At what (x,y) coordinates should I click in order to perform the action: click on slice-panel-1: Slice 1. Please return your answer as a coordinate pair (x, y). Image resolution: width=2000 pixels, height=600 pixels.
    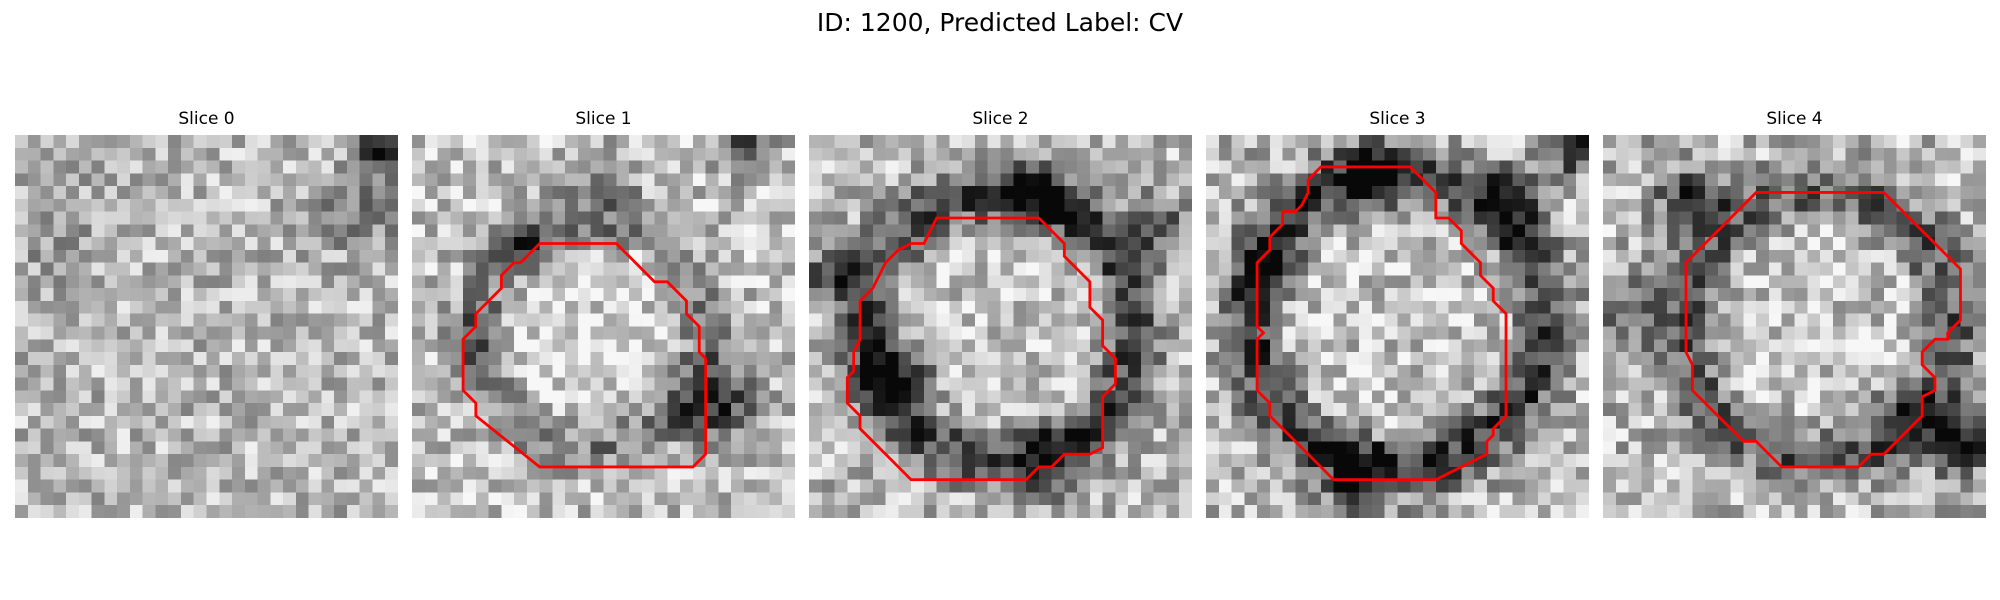
    Looking at the image, I should click on (603, 313).